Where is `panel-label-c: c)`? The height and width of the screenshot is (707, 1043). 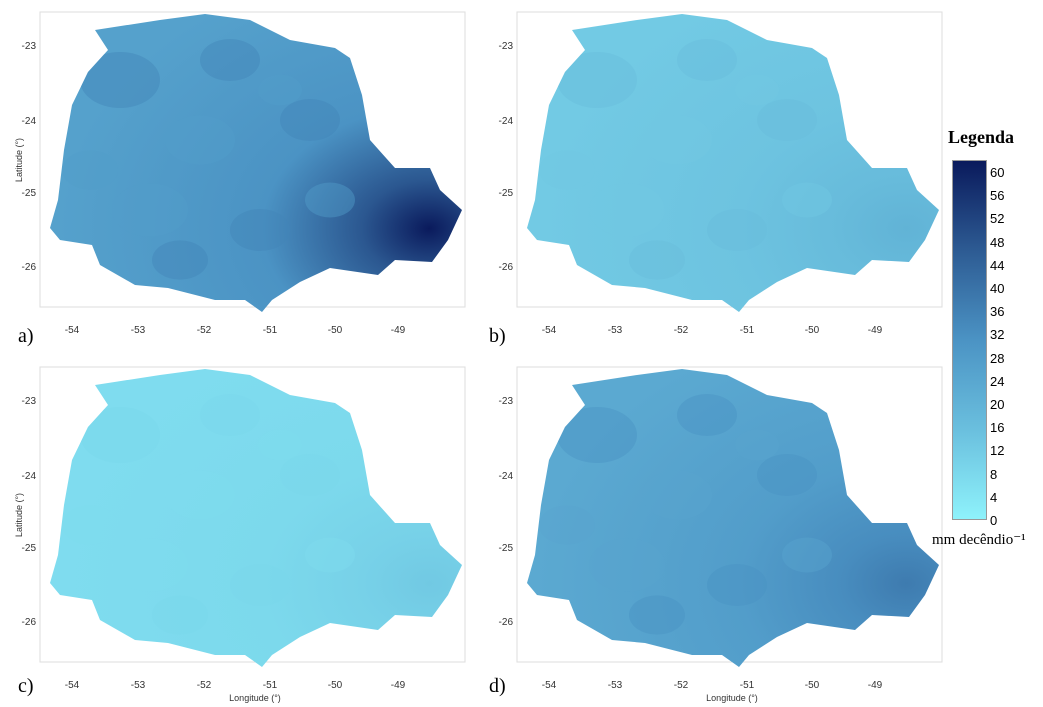
panel-label-c: c) is located at coordinates (26, 686).